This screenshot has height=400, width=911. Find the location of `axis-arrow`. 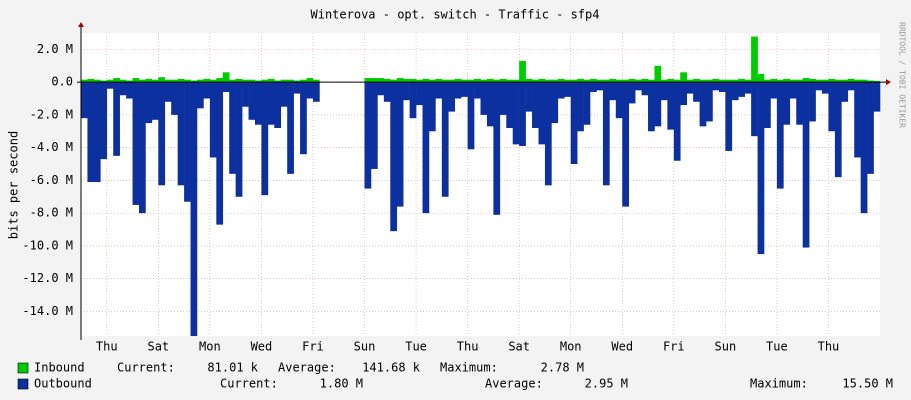

axis-arrow is located at coordinates (81, 24).